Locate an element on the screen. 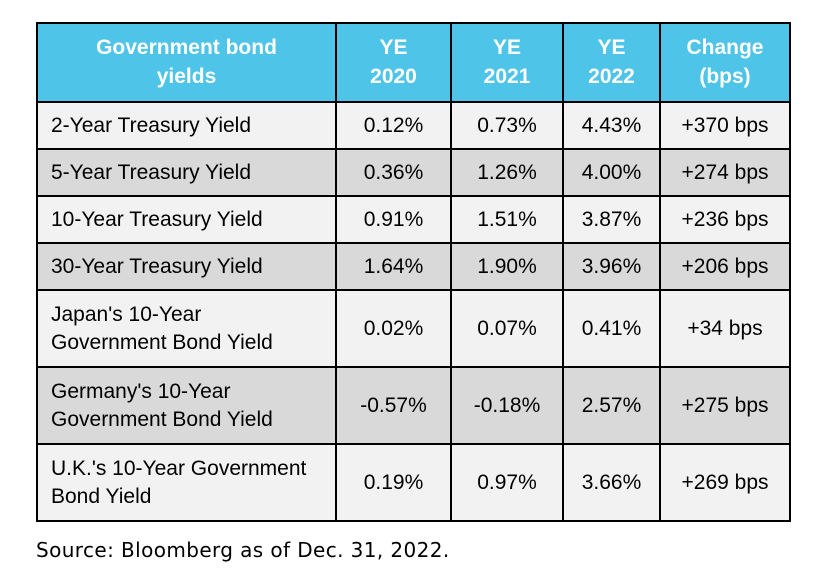 The width and height of the screenshot is (840, 580). cell-change: +269 bps is located at coordinates (725, 482).